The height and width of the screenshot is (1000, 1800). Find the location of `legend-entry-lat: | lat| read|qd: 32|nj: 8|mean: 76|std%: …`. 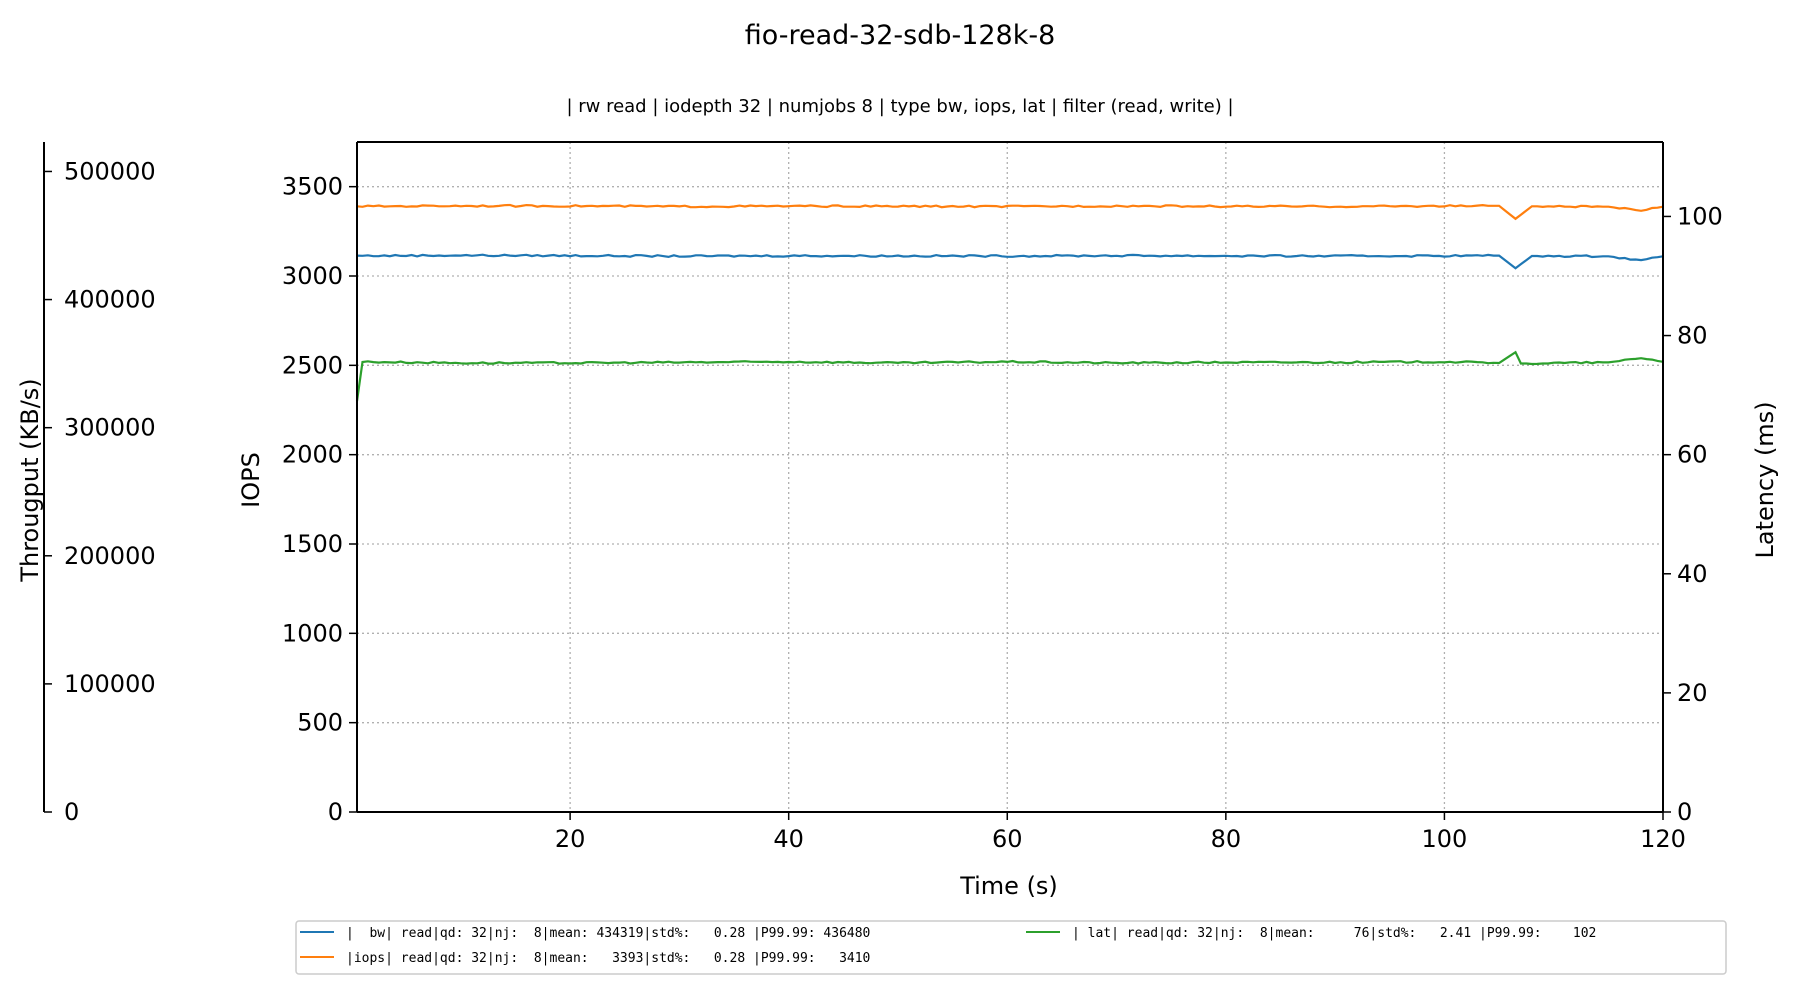

legend-entry-lat: | lat| read|qd: 32|nj: 8|mean: 76|std%: … is located at coordinates (1334, 933).